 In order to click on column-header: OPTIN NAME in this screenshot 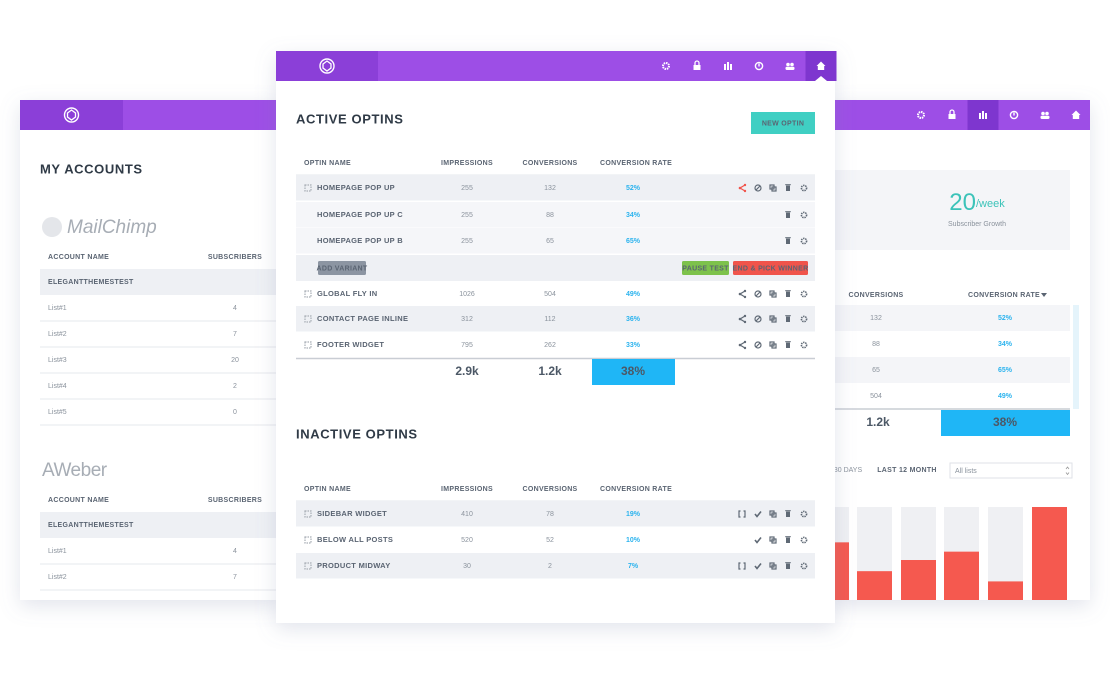, I will do `click(327, 163)`.